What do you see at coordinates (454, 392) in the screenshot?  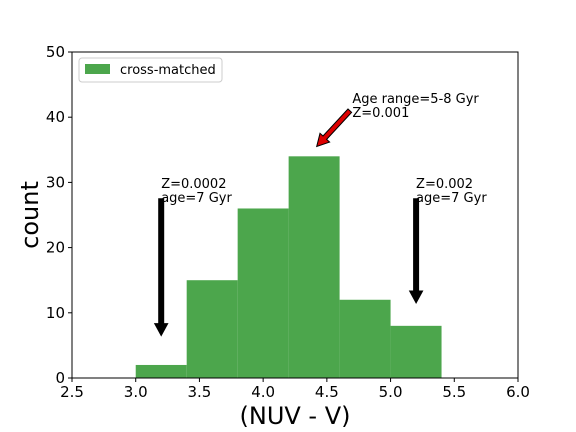 I see `x-tick-label: 5.5` at bounding box center [454, 392].